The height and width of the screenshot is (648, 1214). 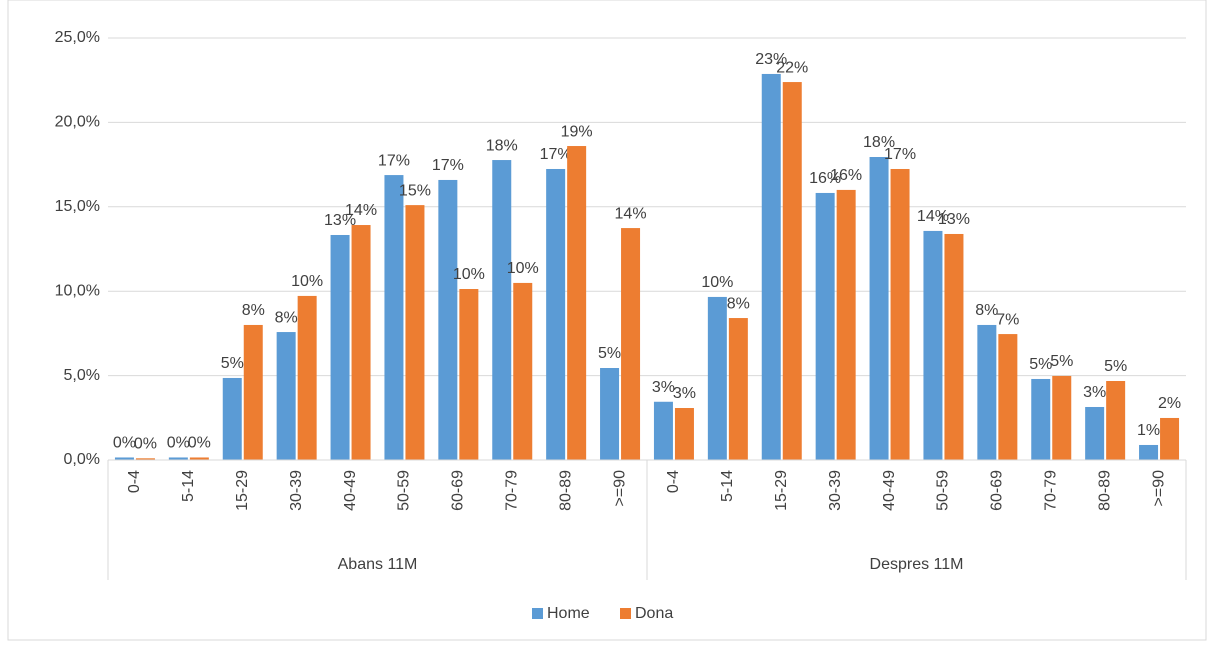 I want to click on y-tick-label: 5,0%, so click(x=82, y=375).